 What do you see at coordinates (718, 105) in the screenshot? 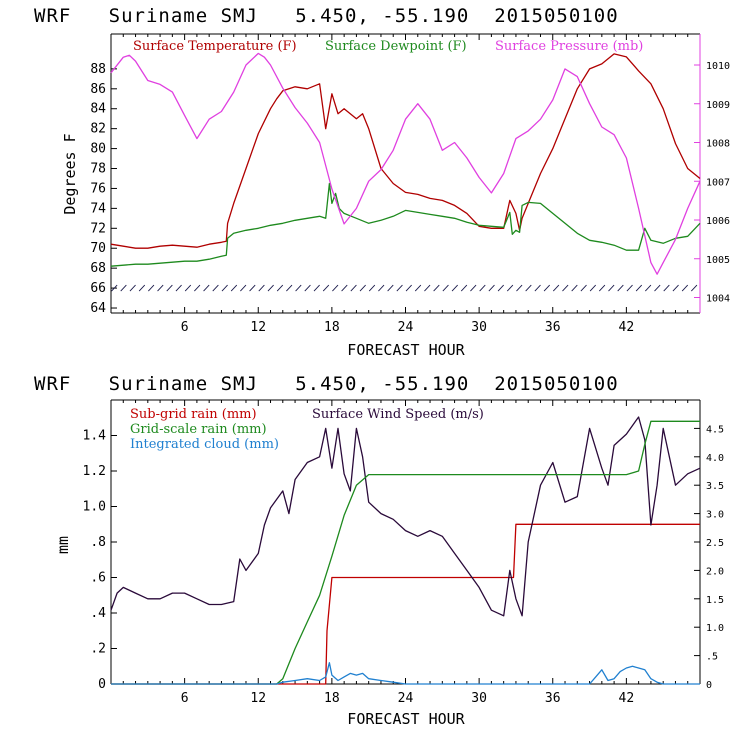
I see `top-y2tick-label: 1009` at bounding box center [718, 105].